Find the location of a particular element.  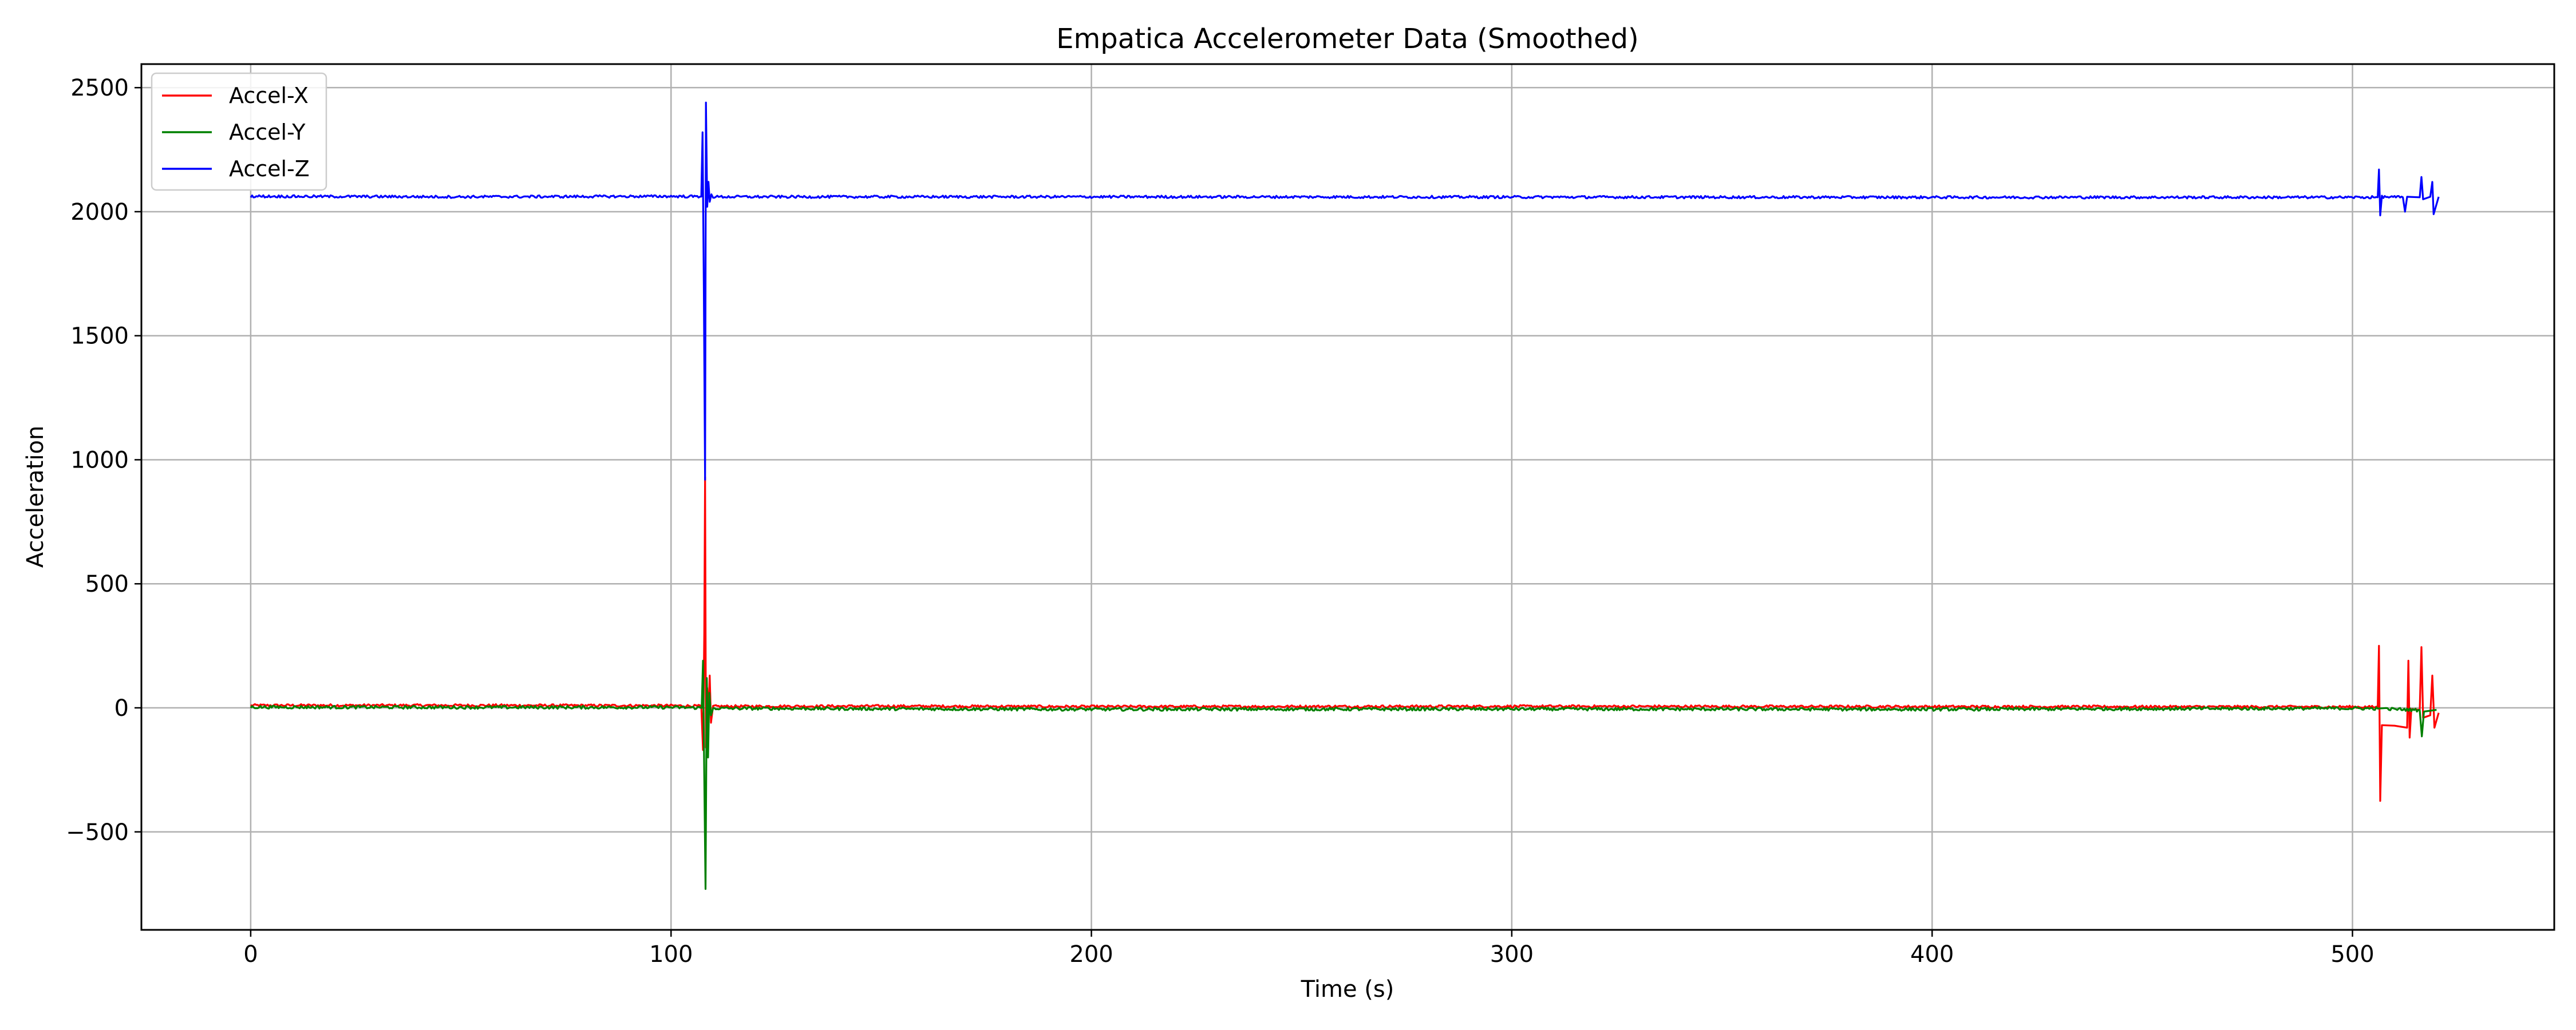

y-tick-label: 500 is located at coordinates (107, 584).